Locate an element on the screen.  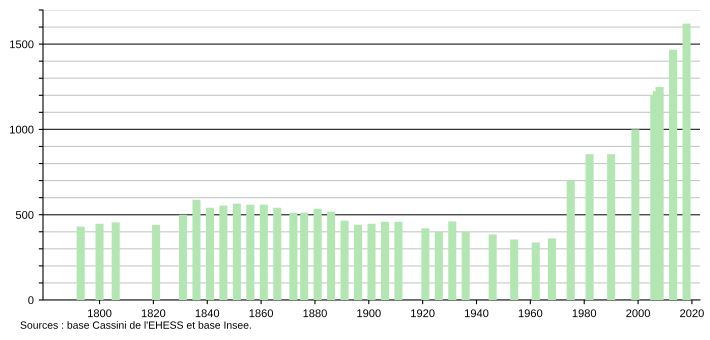
x-tick-label: 1840 is located at coordinates (208, 313).